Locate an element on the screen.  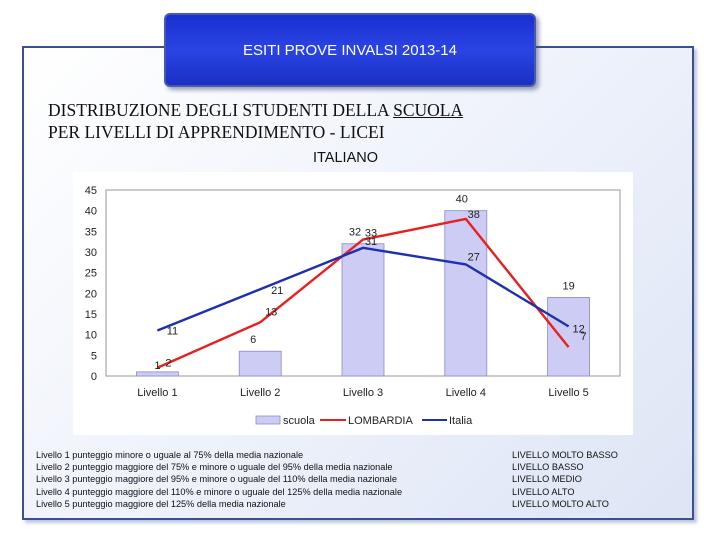
y-tick-label: 35 is located at coordinates (91, 232).